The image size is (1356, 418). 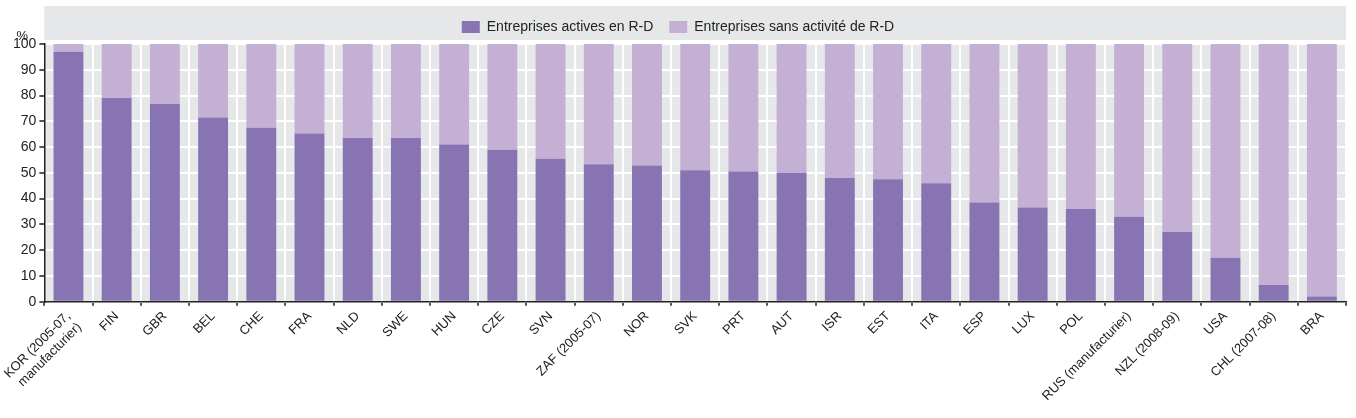 I want to click on x-tick-label: ISR, so click(x=831, y=321).